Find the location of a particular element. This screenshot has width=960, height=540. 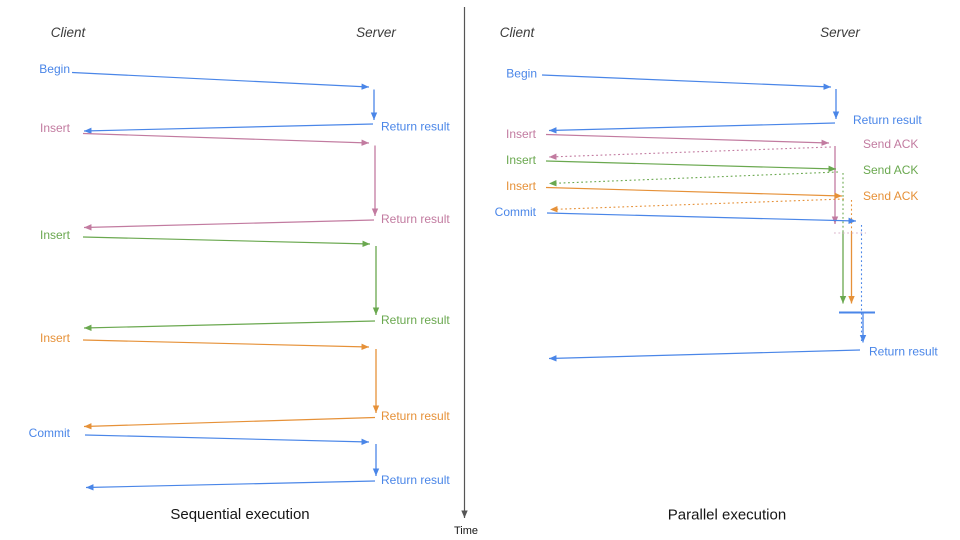

par-server-header: Server is located at coordinates (840, 32).